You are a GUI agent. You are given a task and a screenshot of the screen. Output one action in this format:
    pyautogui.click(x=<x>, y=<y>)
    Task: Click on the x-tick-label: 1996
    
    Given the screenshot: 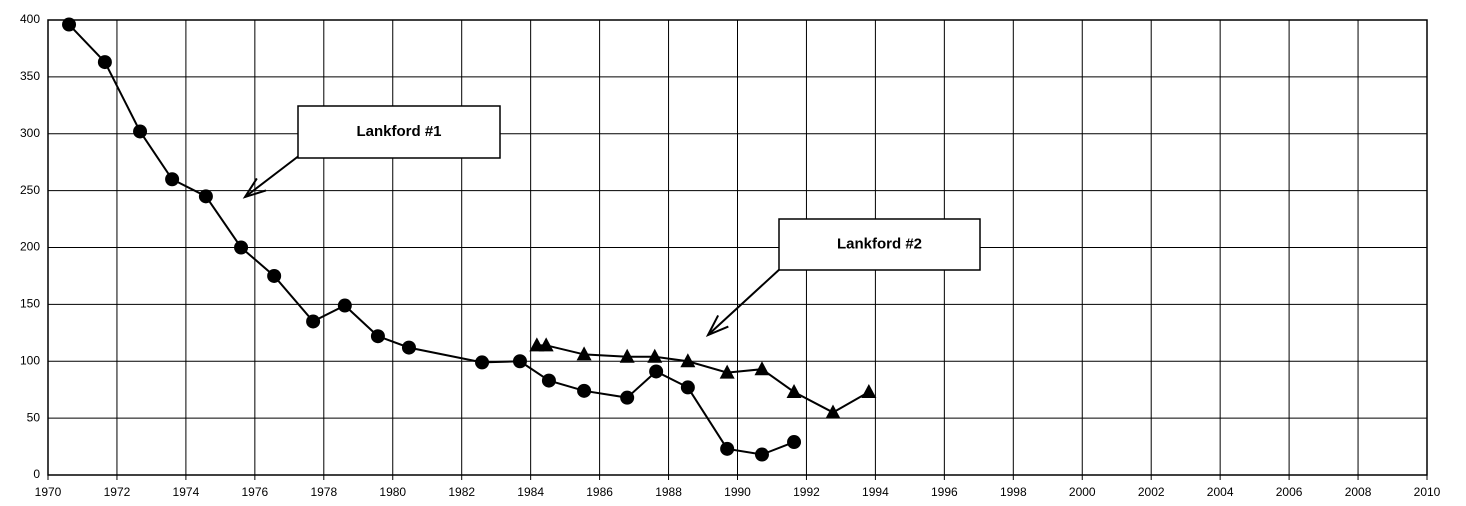 What is the action you would take?
    pyautogui.click(x=944, y=492)
    